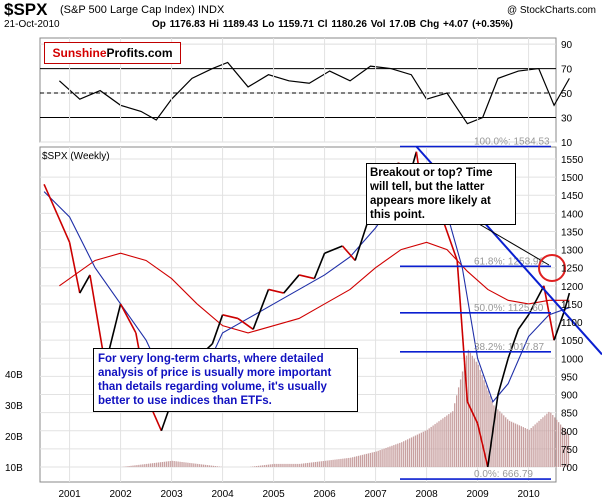 The width and height of the screenshot is (602, 502). Describe the element at coordinates (569, 468) in the screenshot. I see `price-tick-label: 700` at that location.